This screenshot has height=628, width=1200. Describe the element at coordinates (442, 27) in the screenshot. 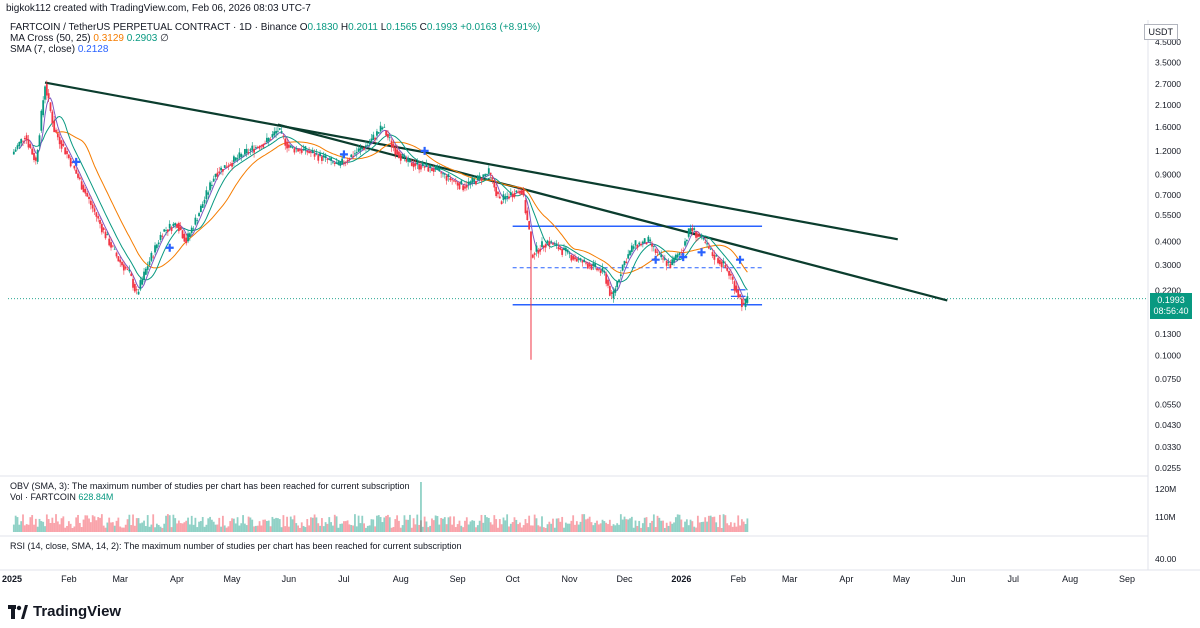

I see `close-value: 0.1993` at that location.